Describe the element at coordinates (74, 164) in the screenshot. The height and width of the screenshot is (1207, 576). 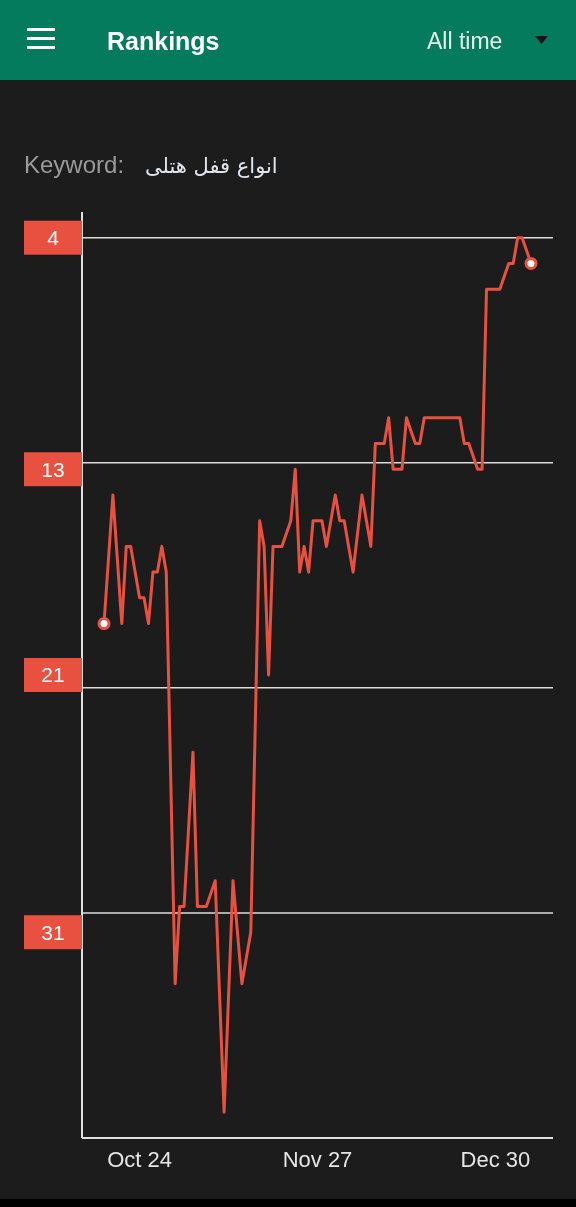
I see `text: Keyword:` at that location.